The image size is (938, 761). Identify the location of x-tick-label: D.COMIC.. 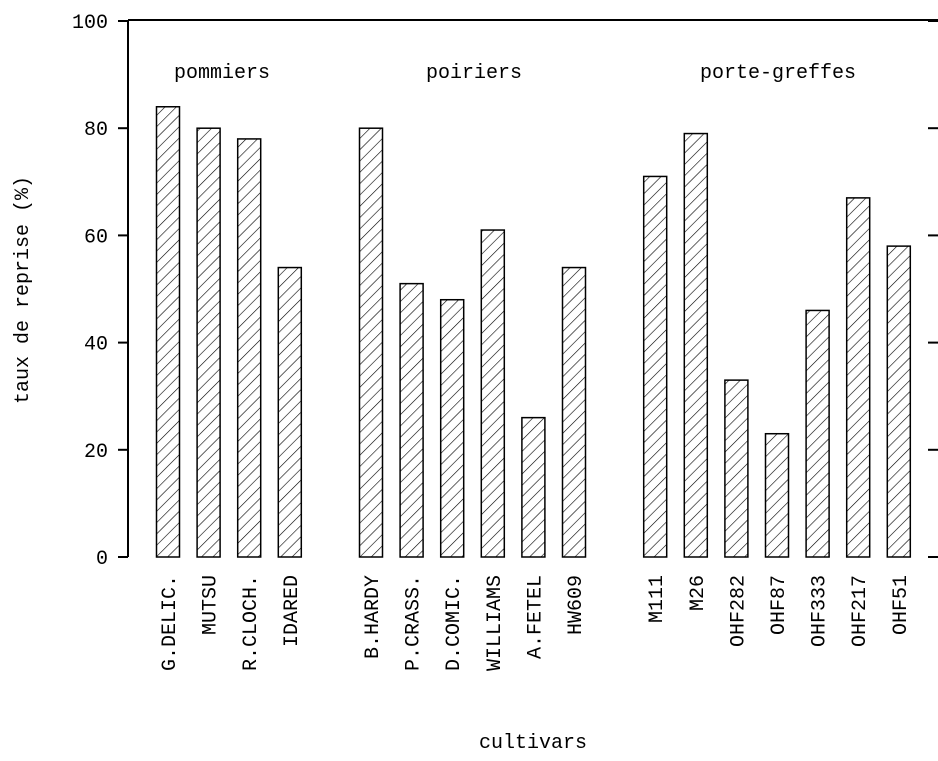
(454, 623).